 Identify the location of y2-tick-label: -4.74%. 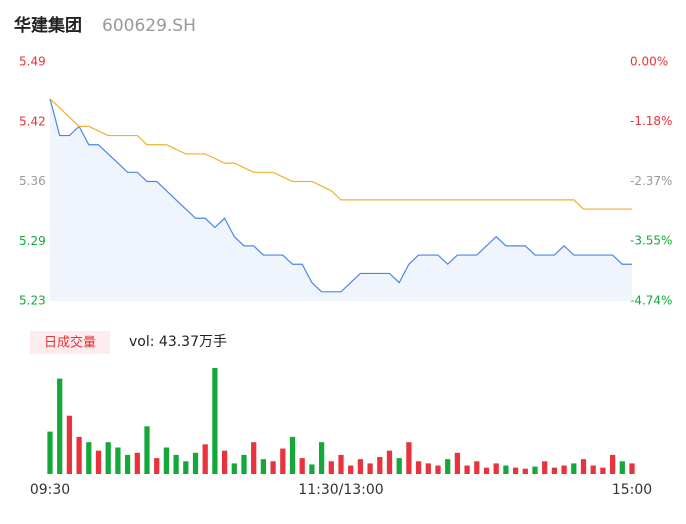
(651, 301).